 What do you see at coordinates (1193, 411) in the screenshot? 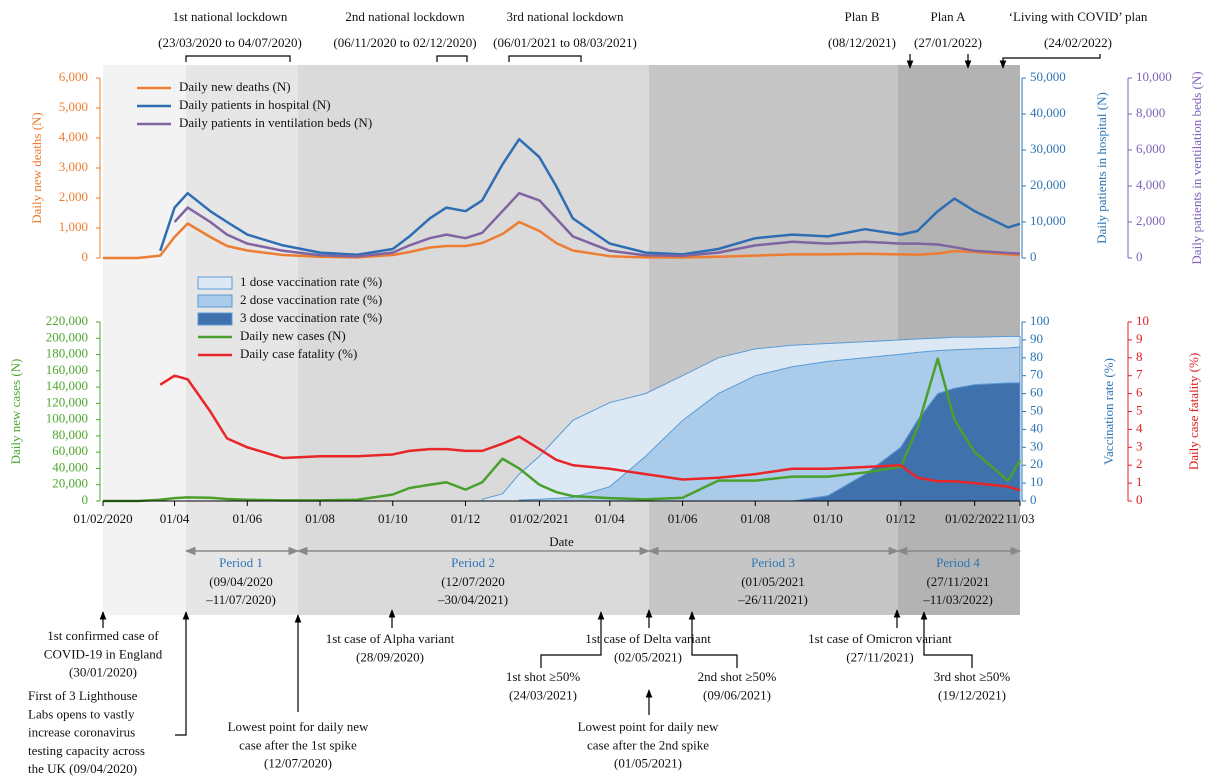
I see `y3-axis-title: Daily case fatality (%)` at bounding box center [1193, 411].